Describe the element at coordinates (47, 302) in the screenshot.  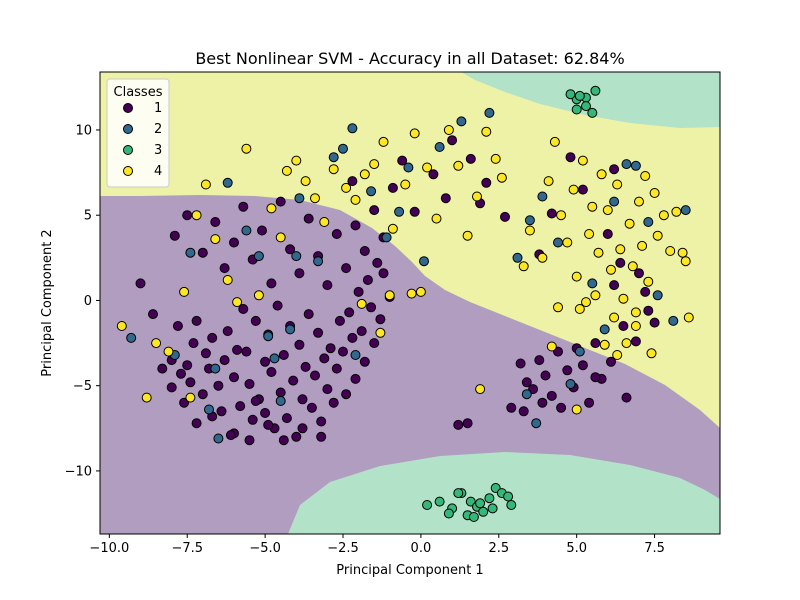
I see `y-axis-label: Principal Component 2` at that location.